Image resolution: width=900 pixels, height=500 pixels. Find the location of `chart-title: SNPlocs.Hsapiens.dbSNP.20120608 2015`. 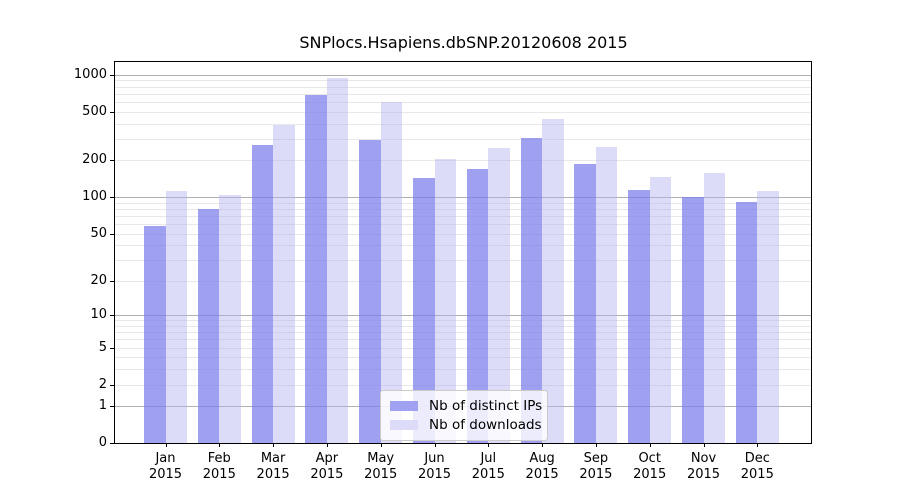

chart-title: SNPlocs.Hsapiens.dbSNP.20120608 2015 is located at coordinates (463, 42).